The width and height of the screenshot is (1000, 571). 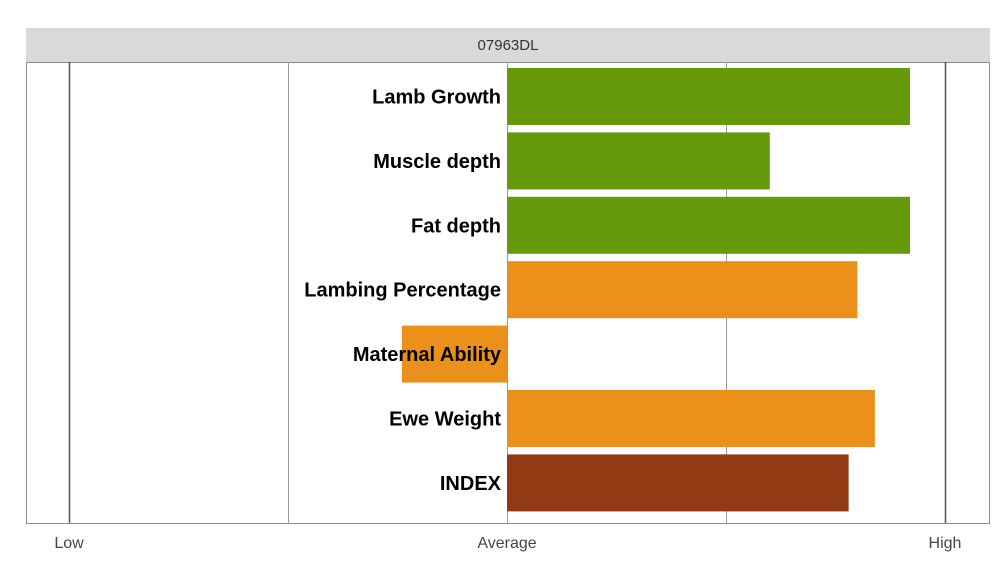 I want to click on tick-label: Average, so click(x=506, y=543).